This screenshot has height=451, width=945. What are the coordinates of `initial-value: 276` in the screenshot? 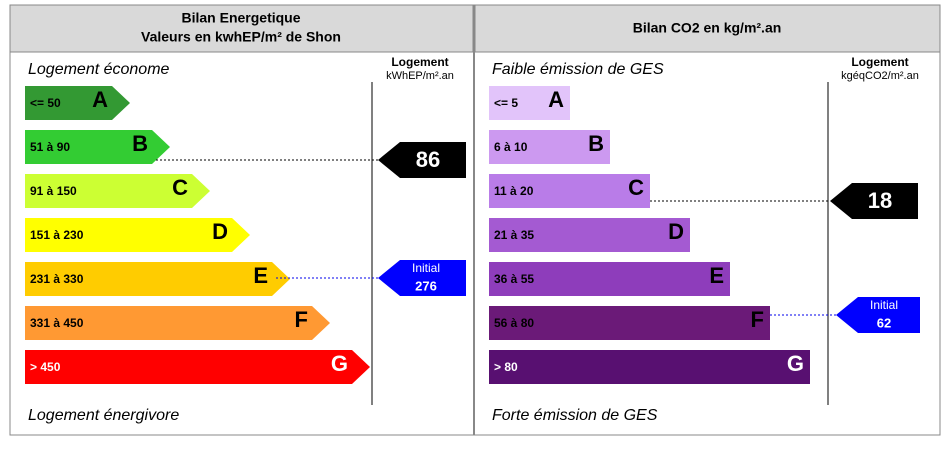 It's located at (426, 285).